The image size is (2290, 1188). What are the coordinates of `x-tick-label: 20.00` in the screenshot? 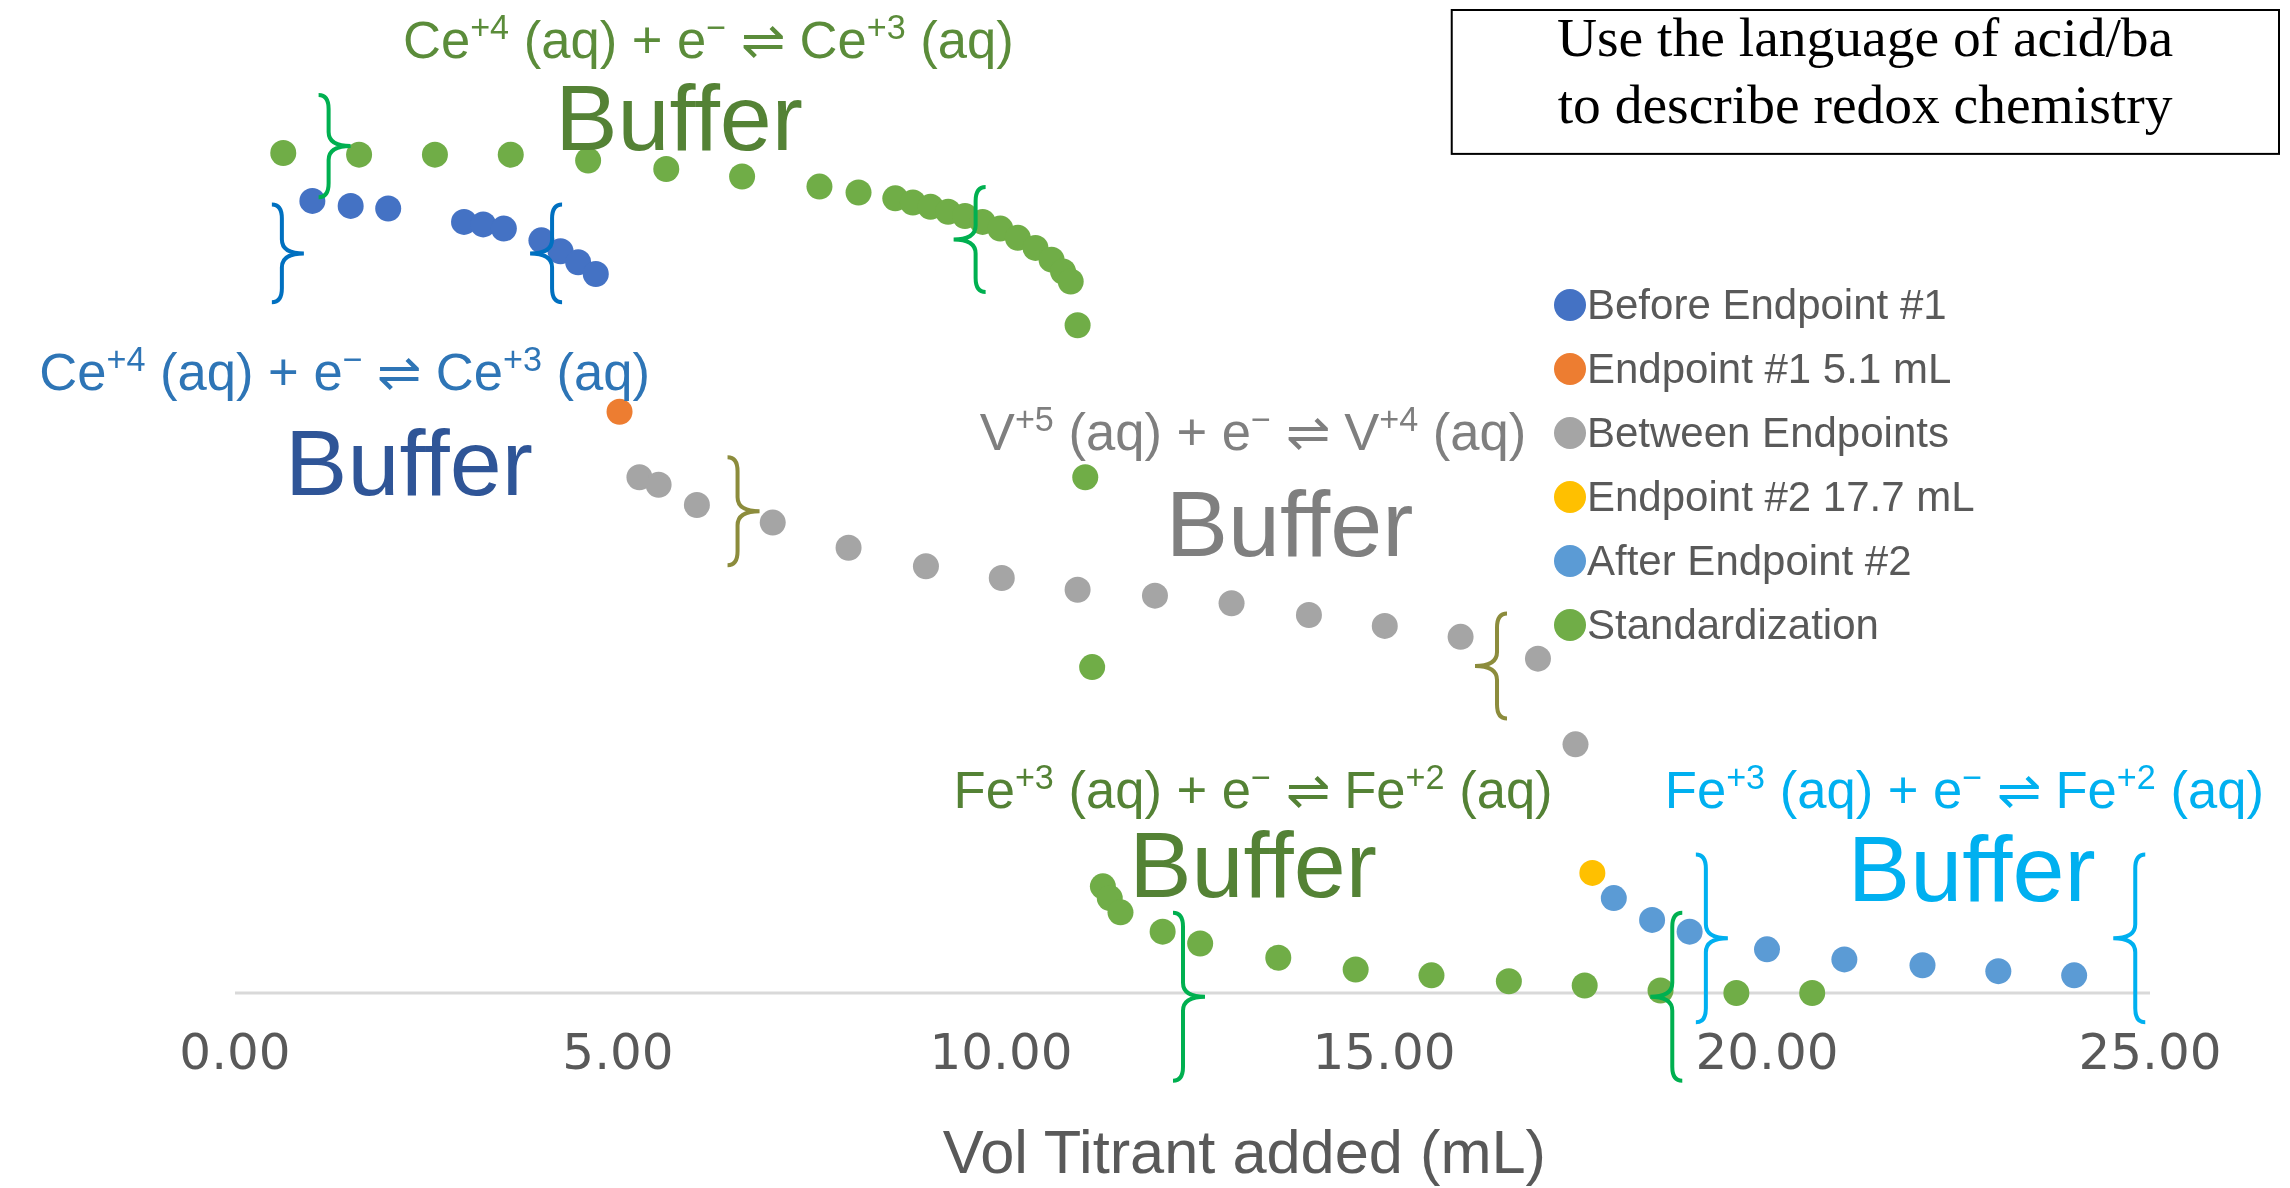 It's located at (1767, 1051).